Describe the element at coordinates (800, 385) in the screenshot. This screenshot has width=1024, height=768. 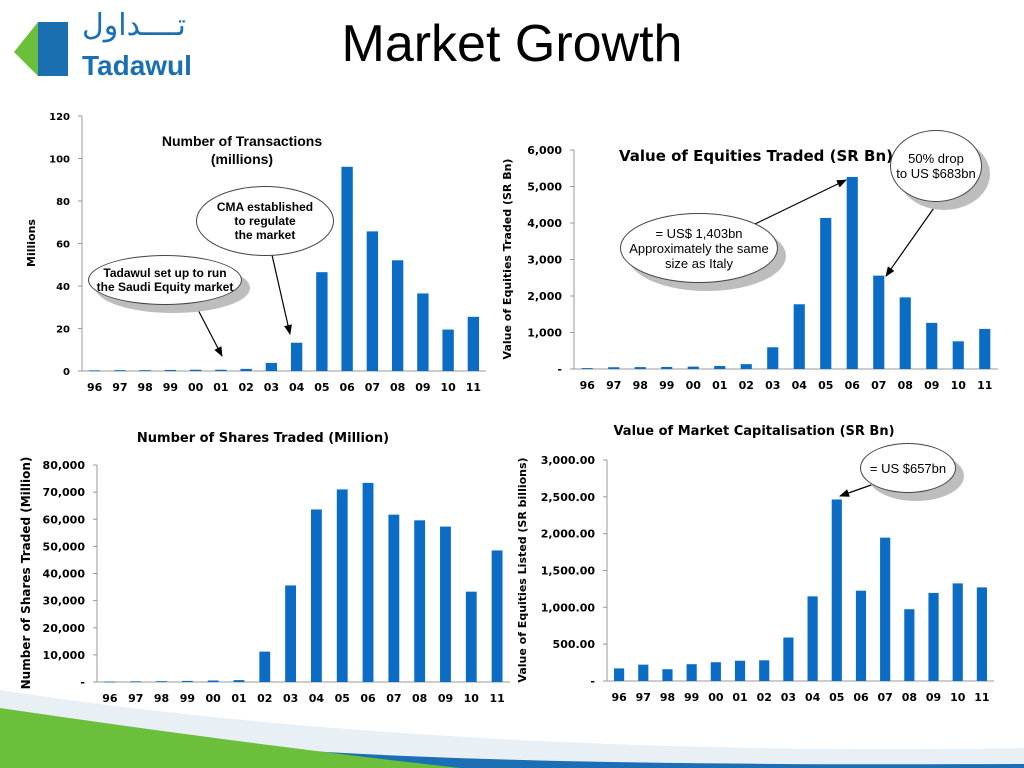
I see `x-tick-label: 04` at that location.